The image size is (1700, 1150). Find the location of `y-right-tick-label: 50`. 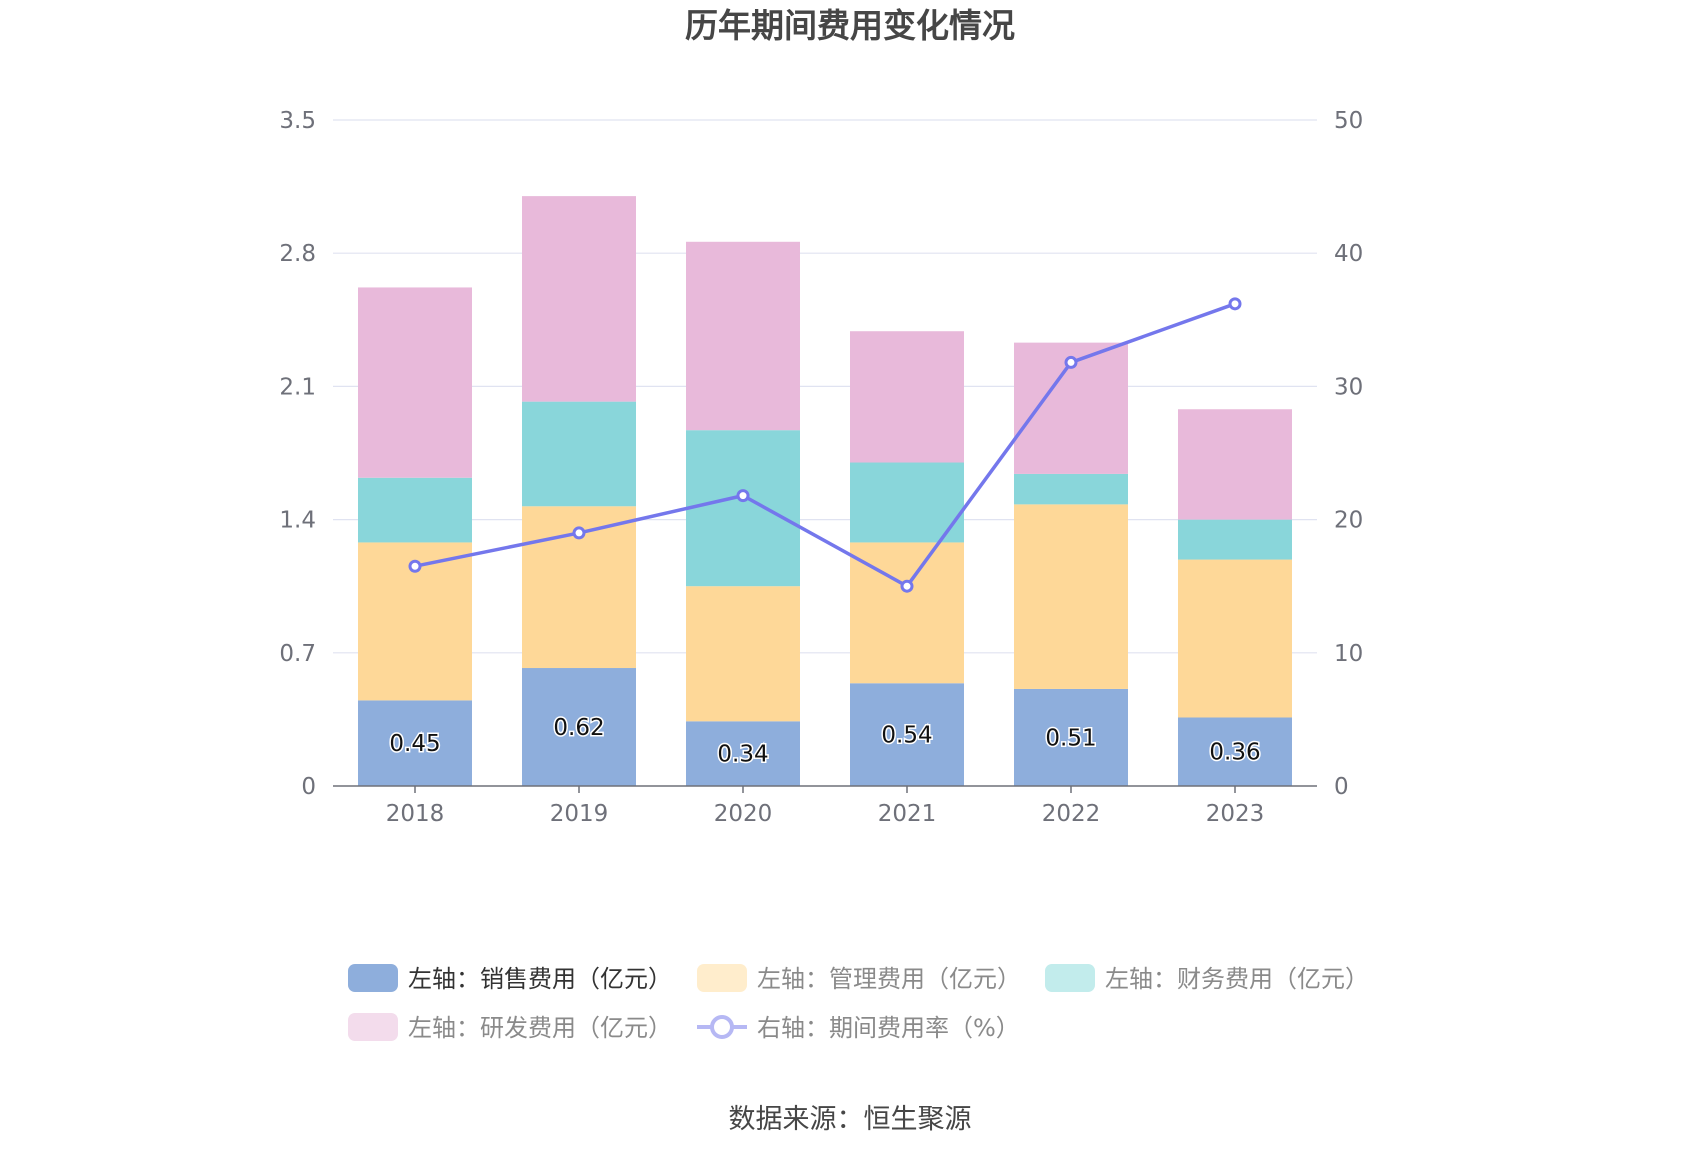

y-right-tick-label: 50 is located at coordinates (1348, 121).